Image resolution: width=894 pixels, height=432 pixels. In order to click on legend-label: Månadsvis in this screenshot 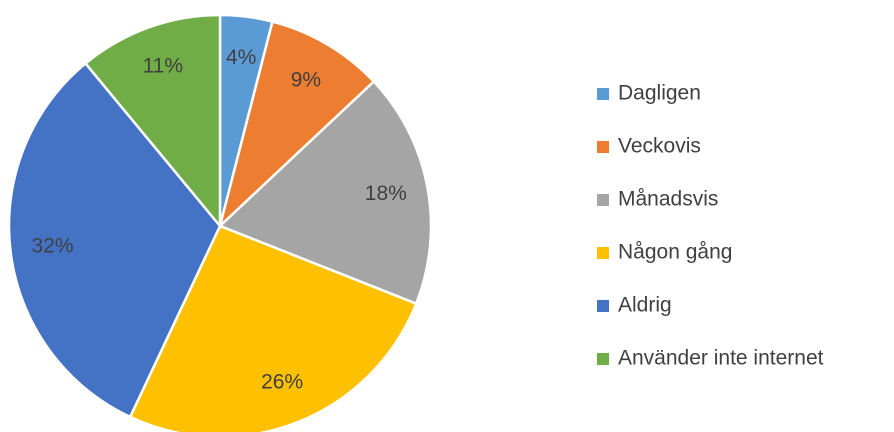, I will do `click(668, 199)`.